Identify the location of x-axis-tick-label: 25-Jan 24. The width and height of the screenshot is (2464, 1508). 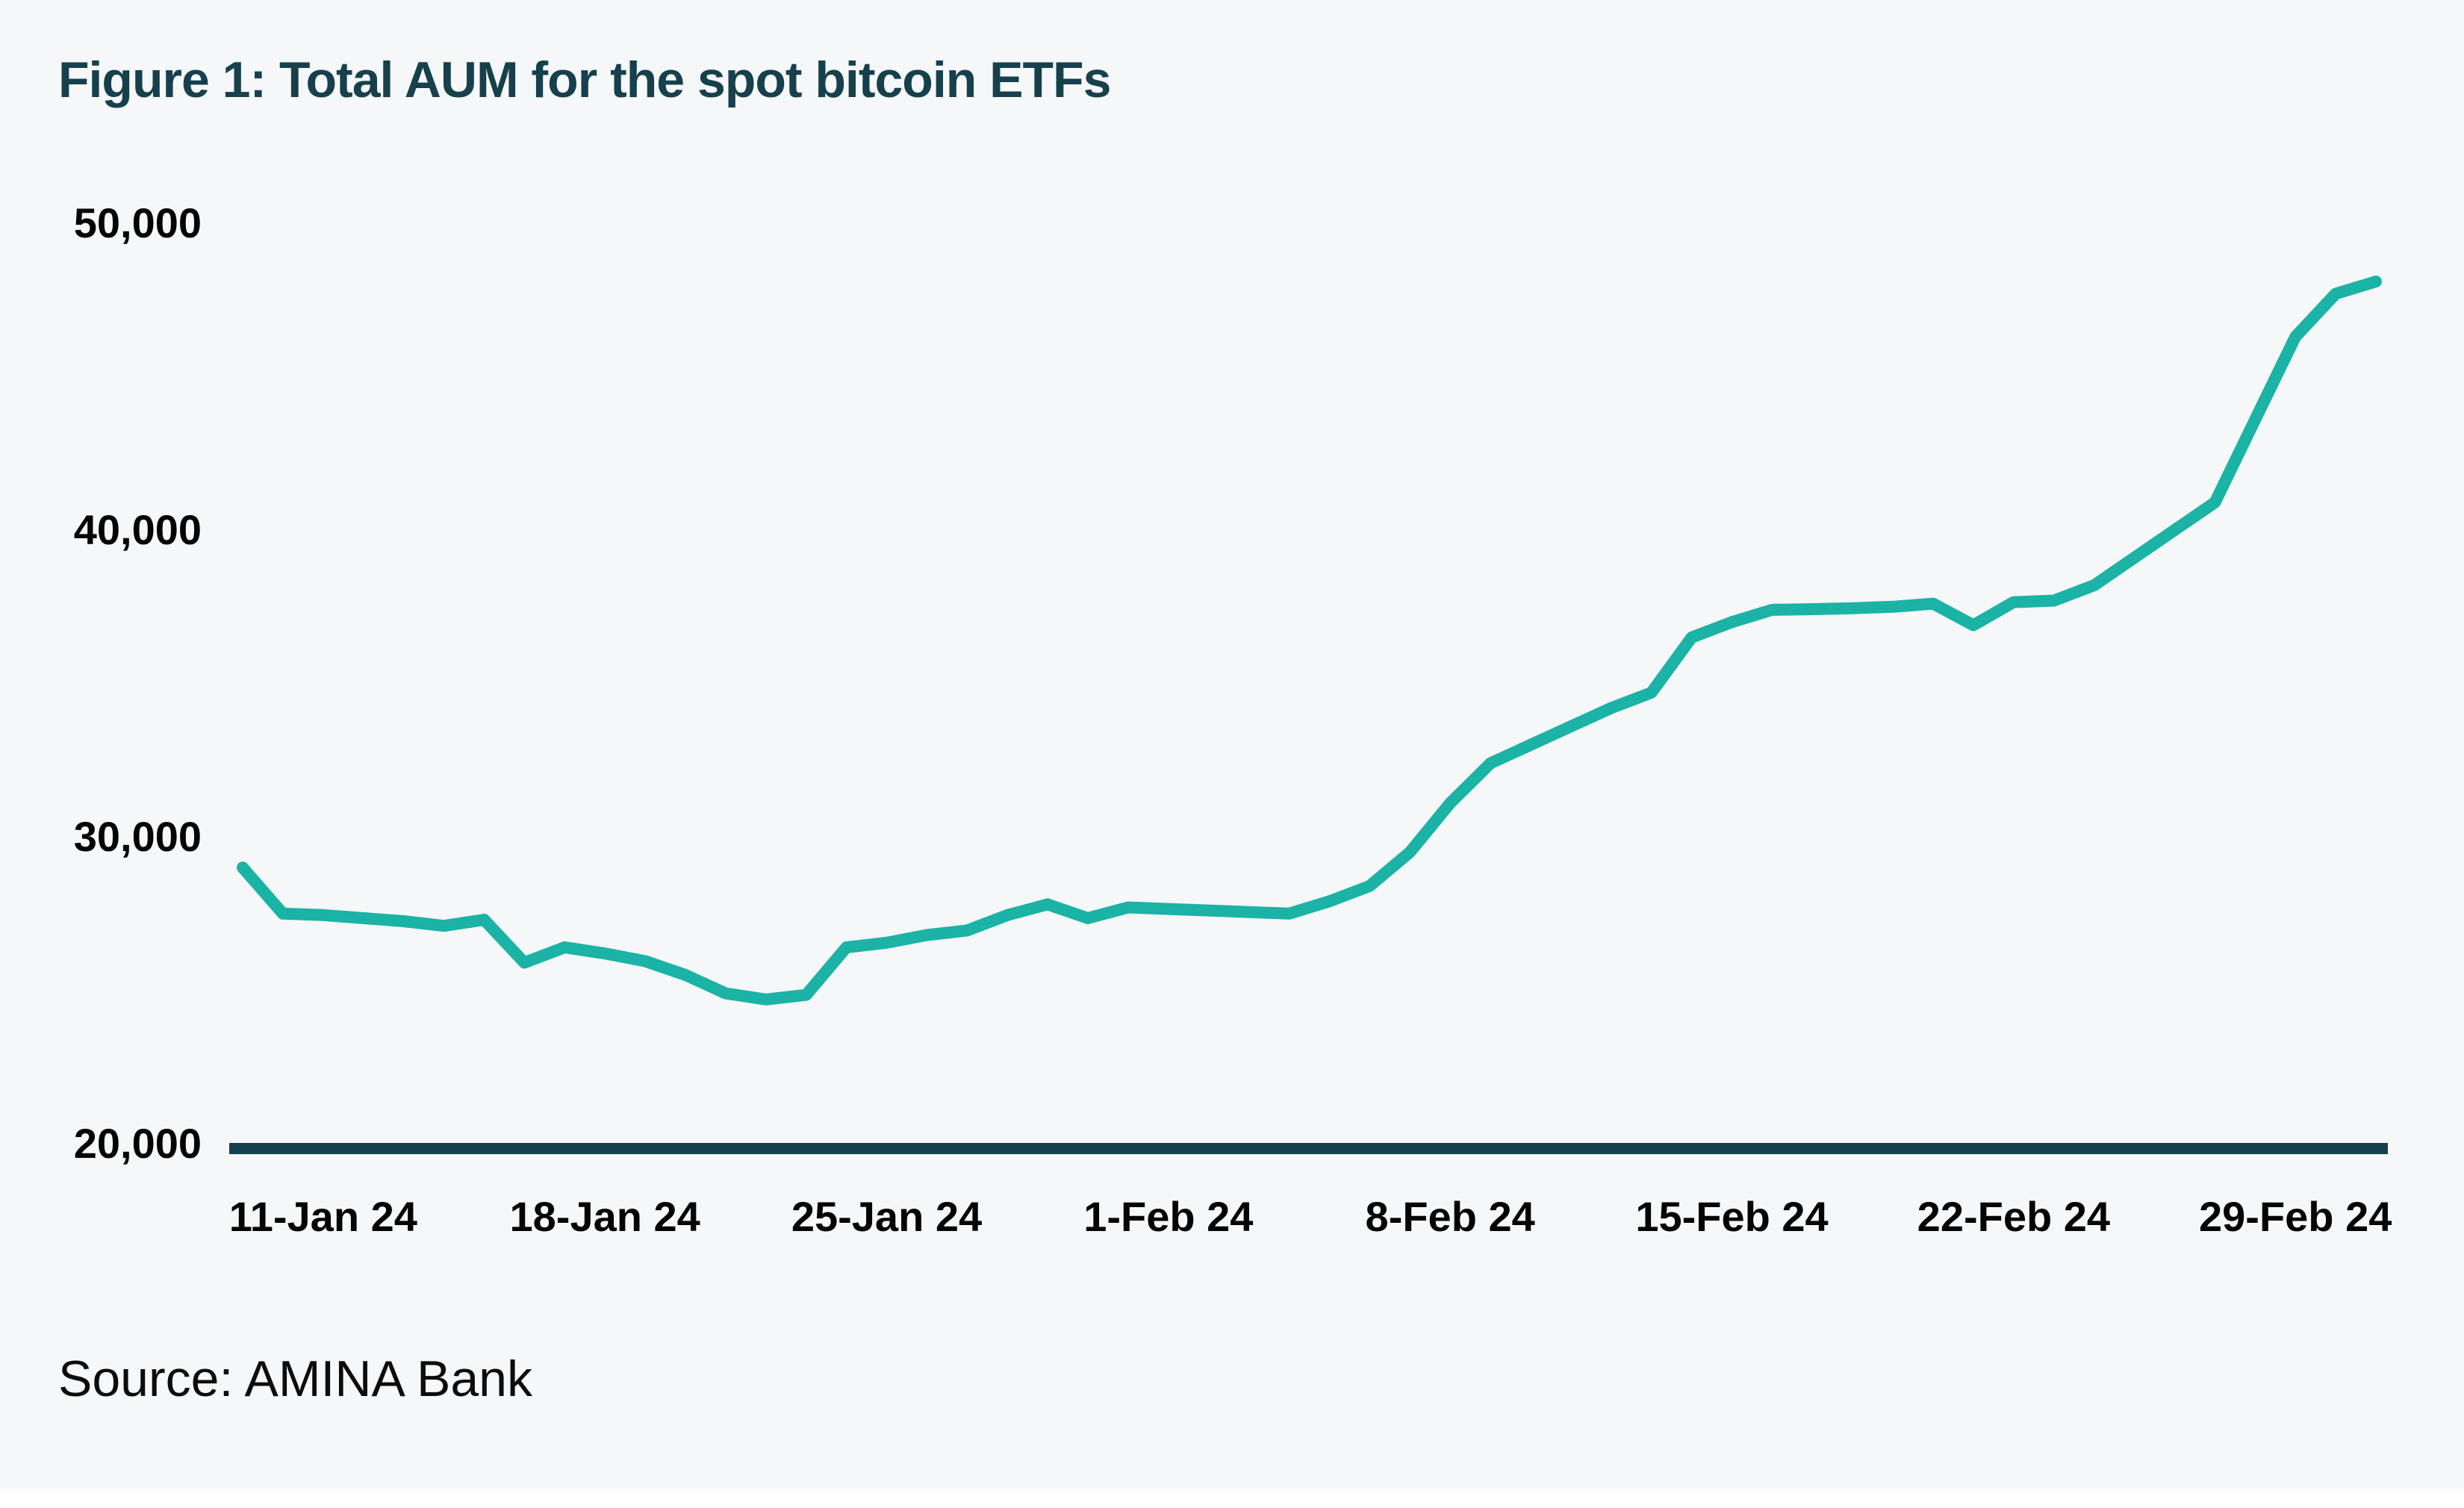
(887, 1216).